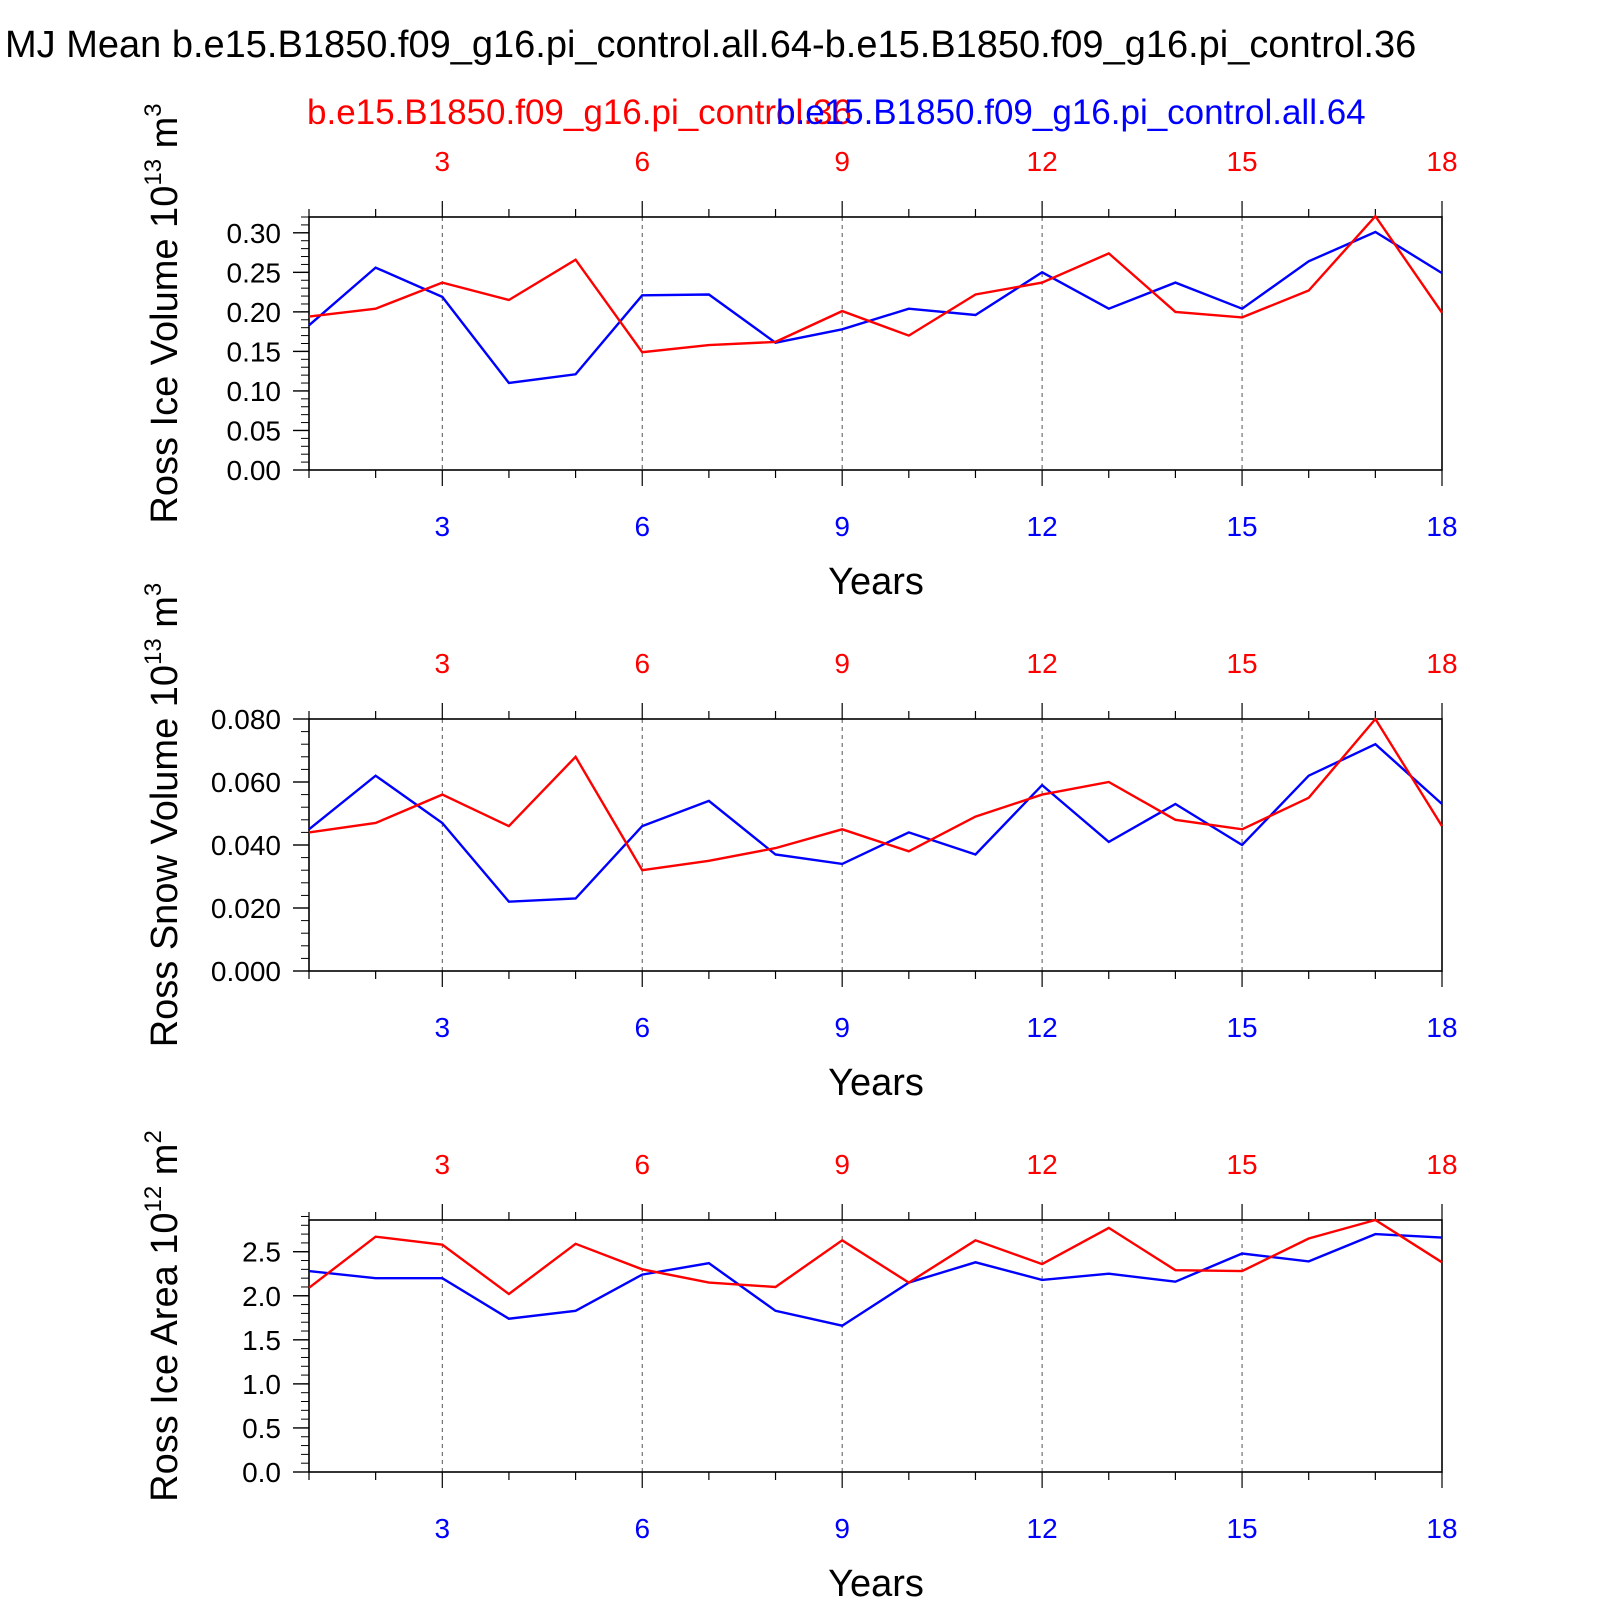 This screenshot has width=1600, height=1600. I want to click on y-axis-label: Ross Ice Area 1012 m2, so click(163, 1316).